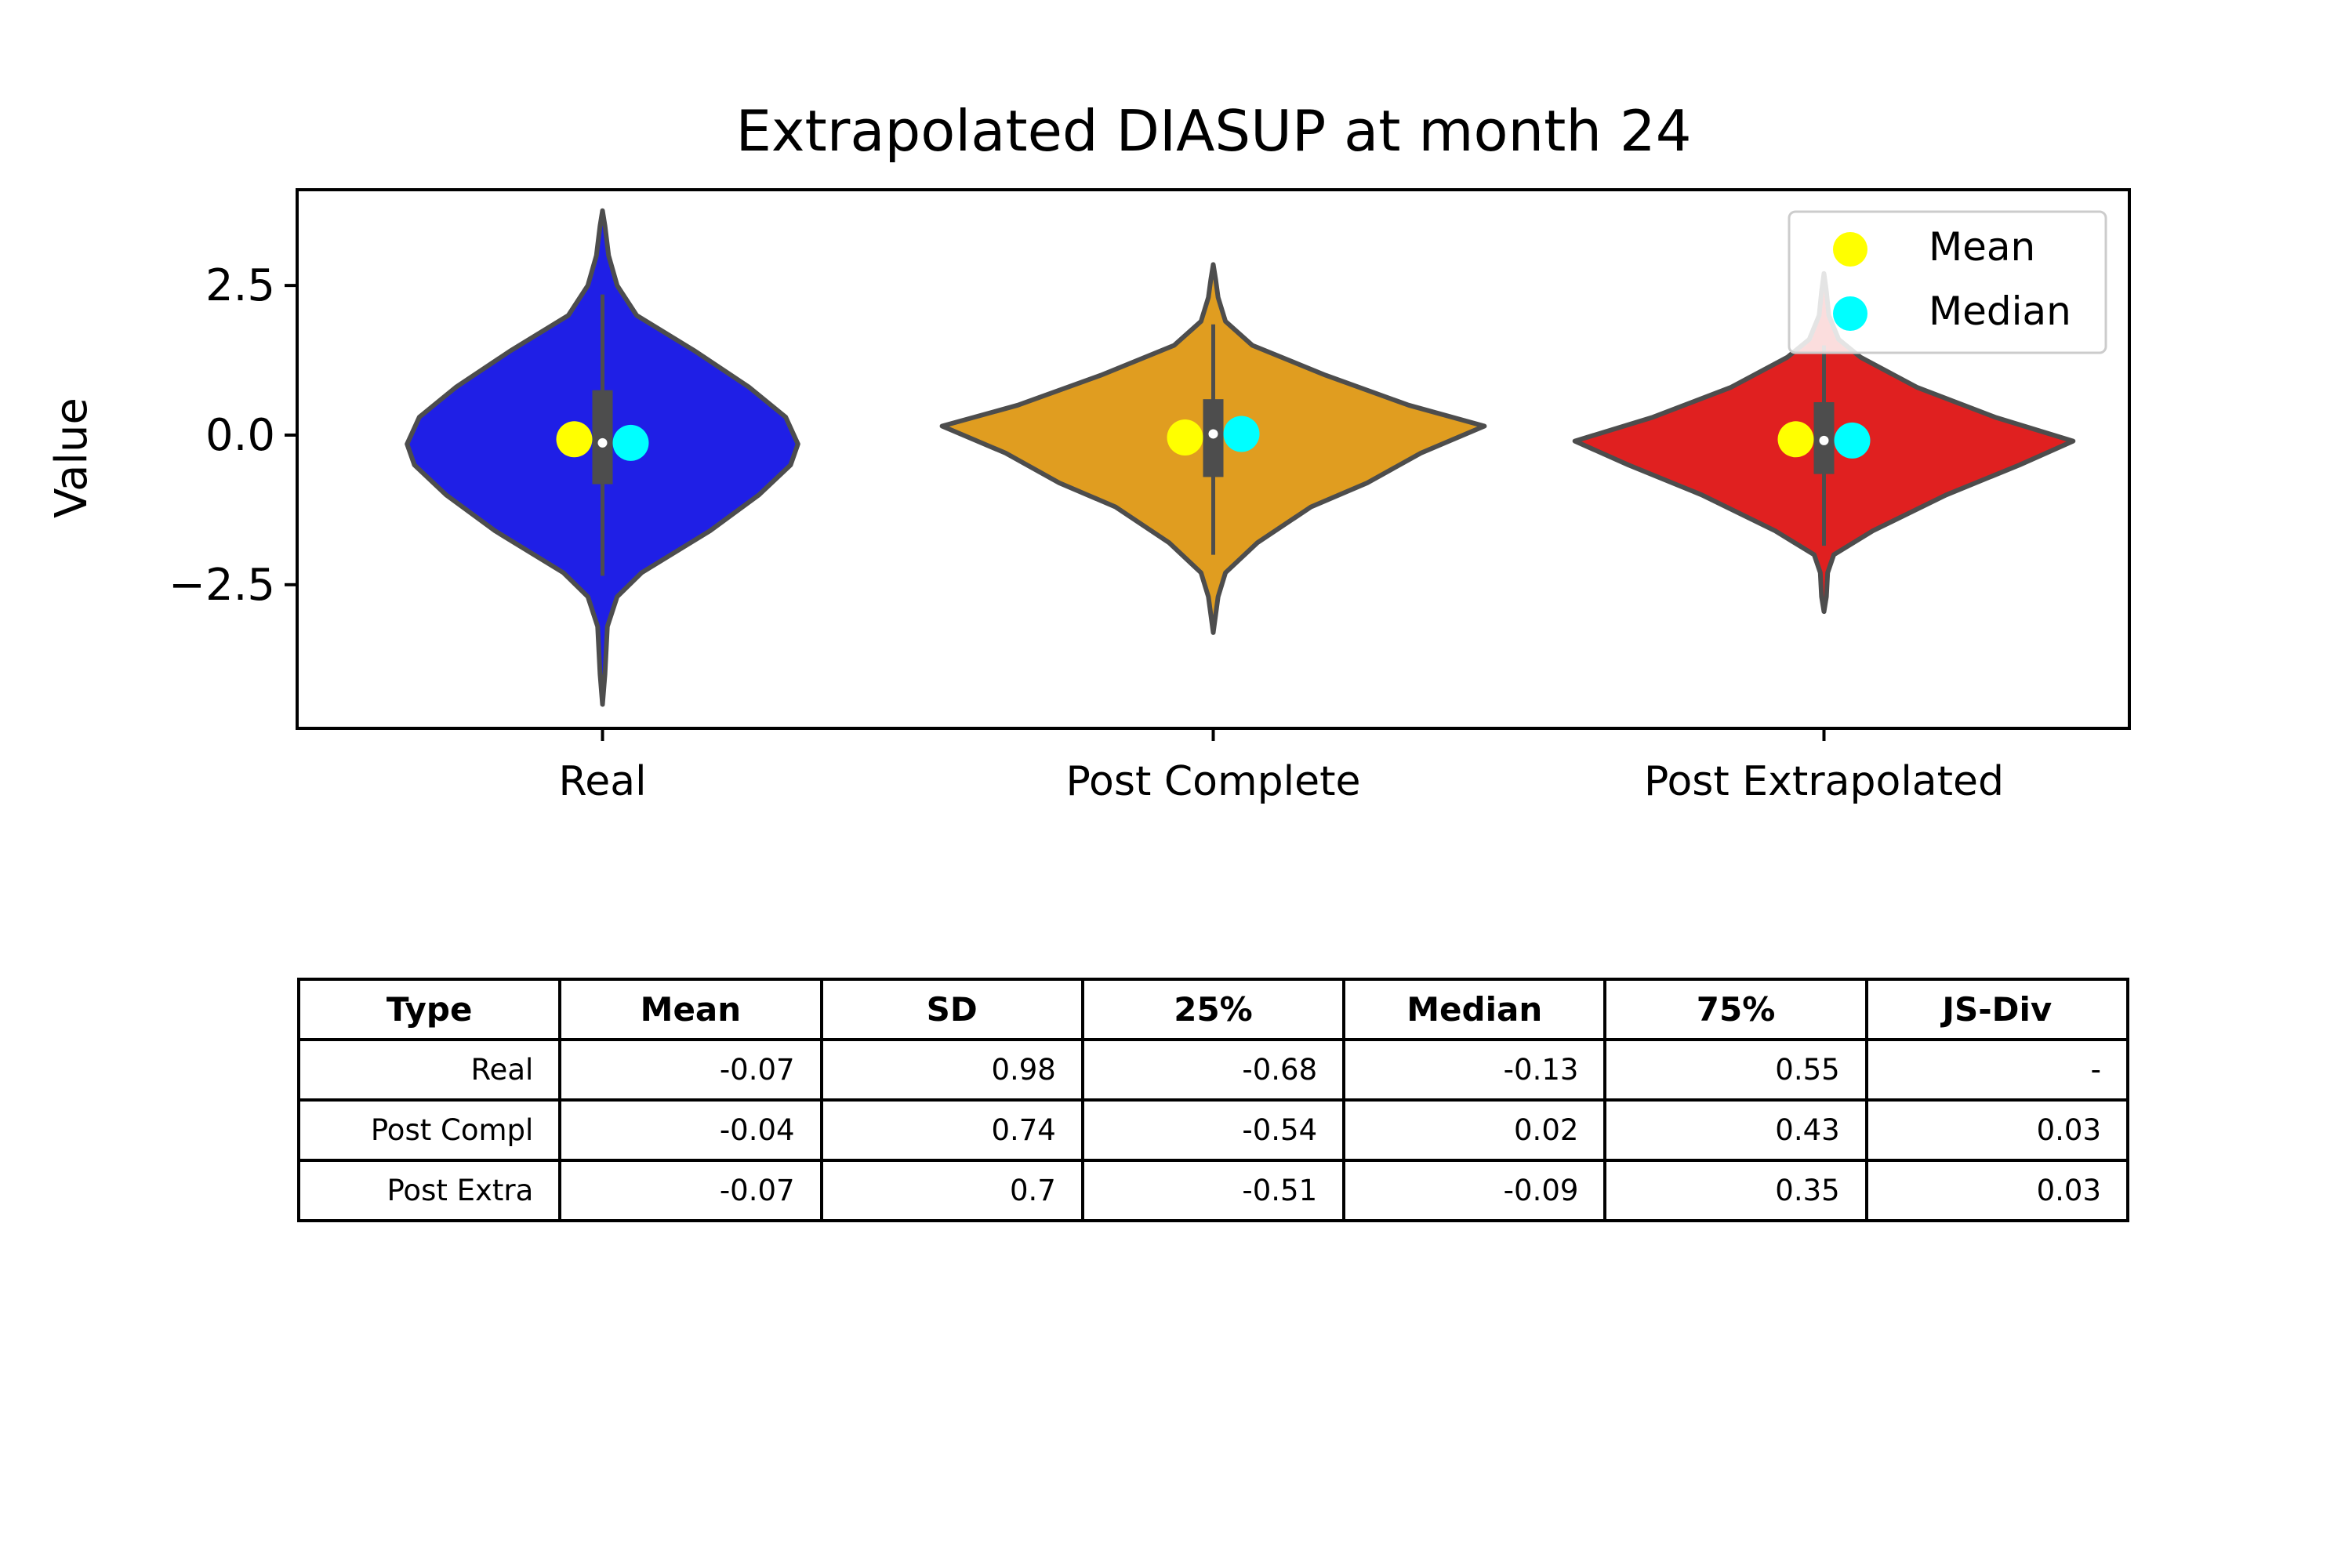 The width and height of the screenshot is (2352, 1568). I want to click on y-axis-ticks: 2.5 0.0 −2.5, so click(233, 435).